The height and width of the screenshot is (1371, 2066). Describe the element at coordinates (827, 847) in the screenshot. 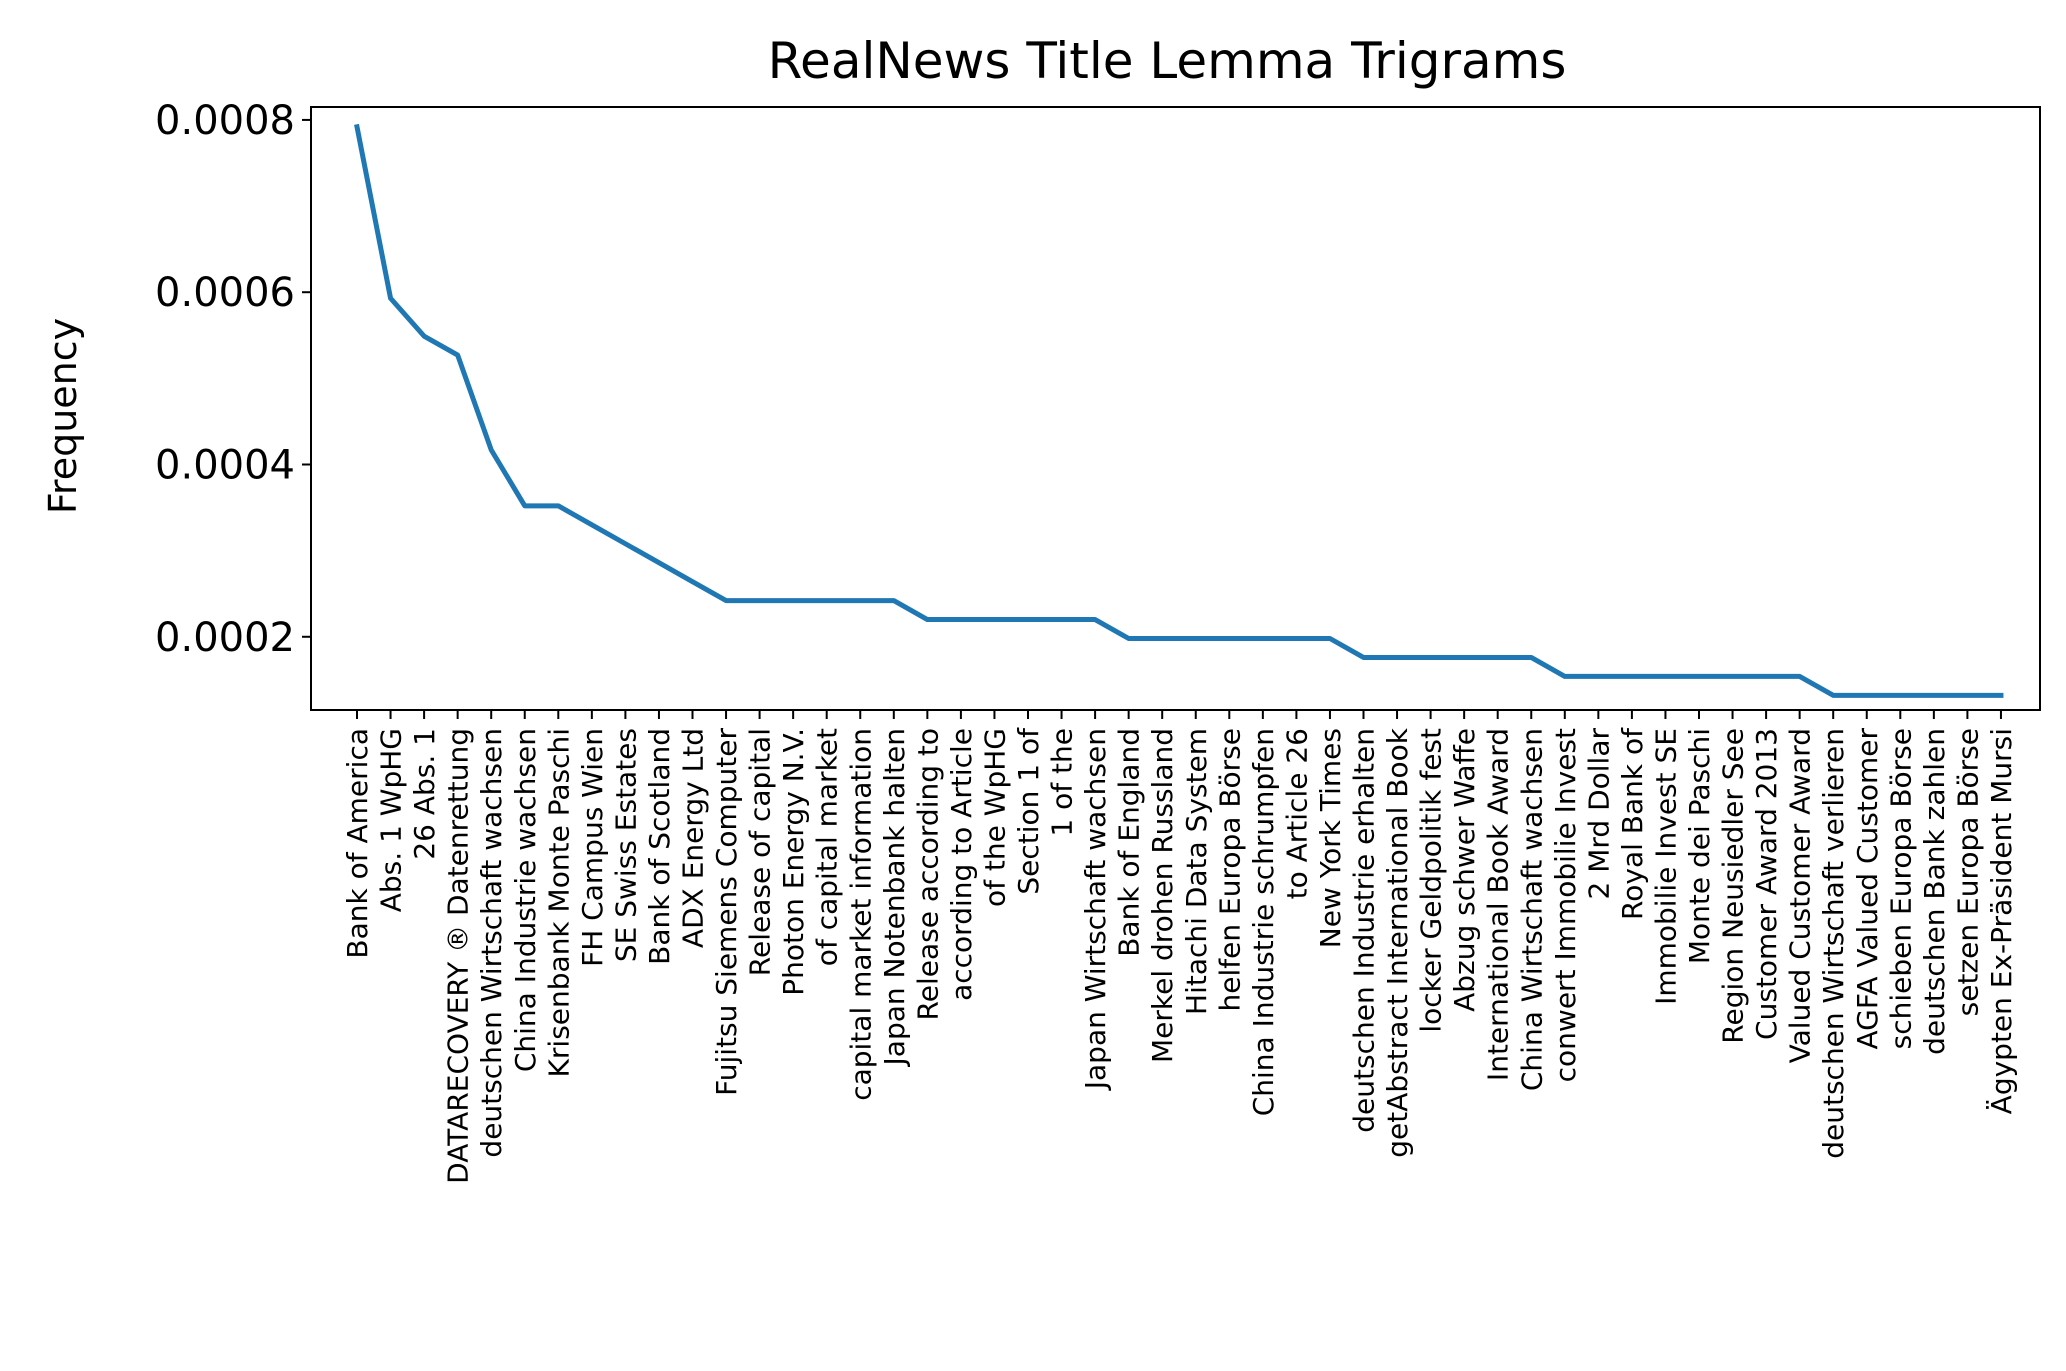

I see `x-tick-label: of capital market` at that location.